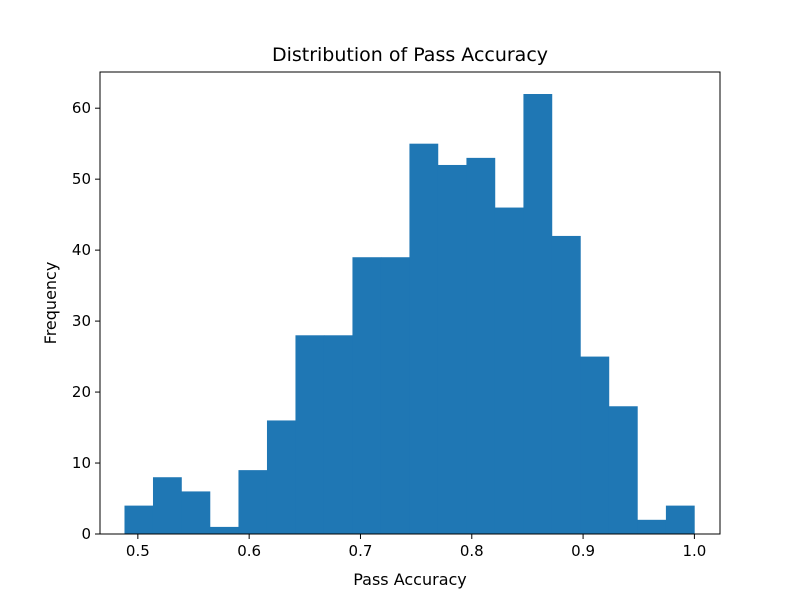 This screenshot has height=600, width=800. What do you see at coordinates (249, 551) in the screenshot?
I see `x-tick-label: 0.6` at bounding box center [249, 551].